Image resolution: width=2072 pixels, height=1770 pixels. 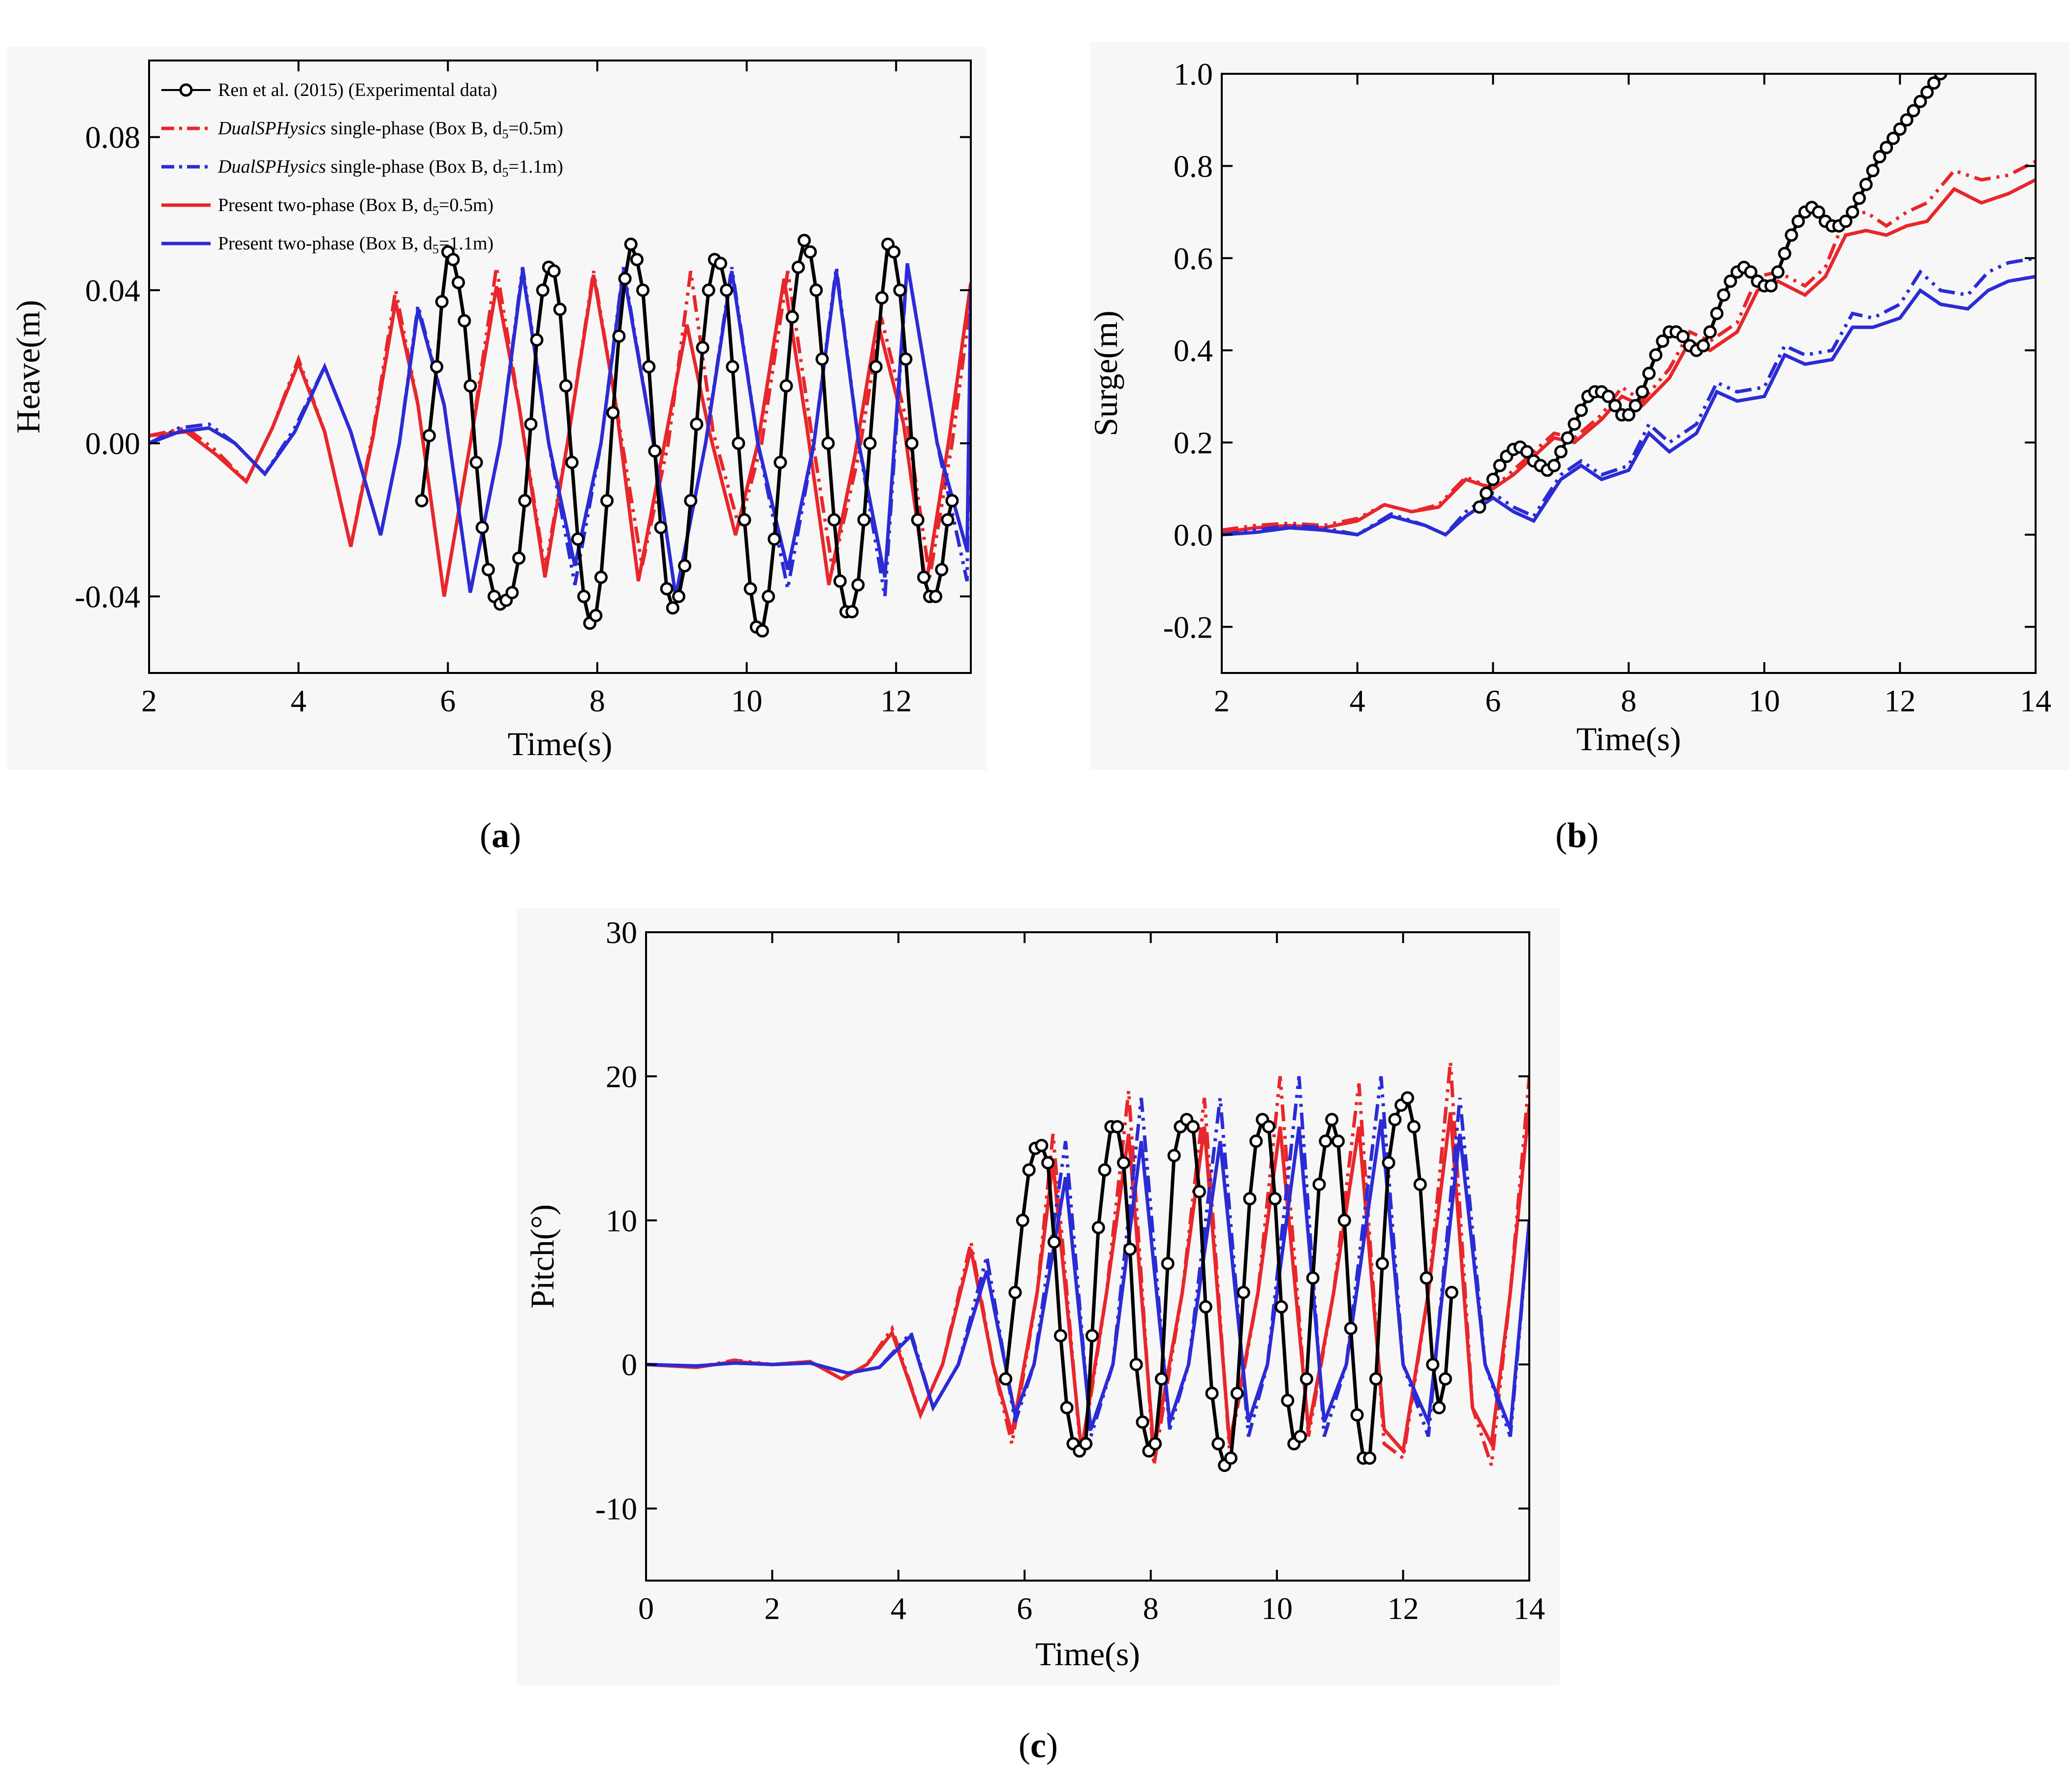 What do you see at coordinates (1193, 166) in the screenshot?
I see `y-tick-label: 0.8` at bounding box center [1193, 166].